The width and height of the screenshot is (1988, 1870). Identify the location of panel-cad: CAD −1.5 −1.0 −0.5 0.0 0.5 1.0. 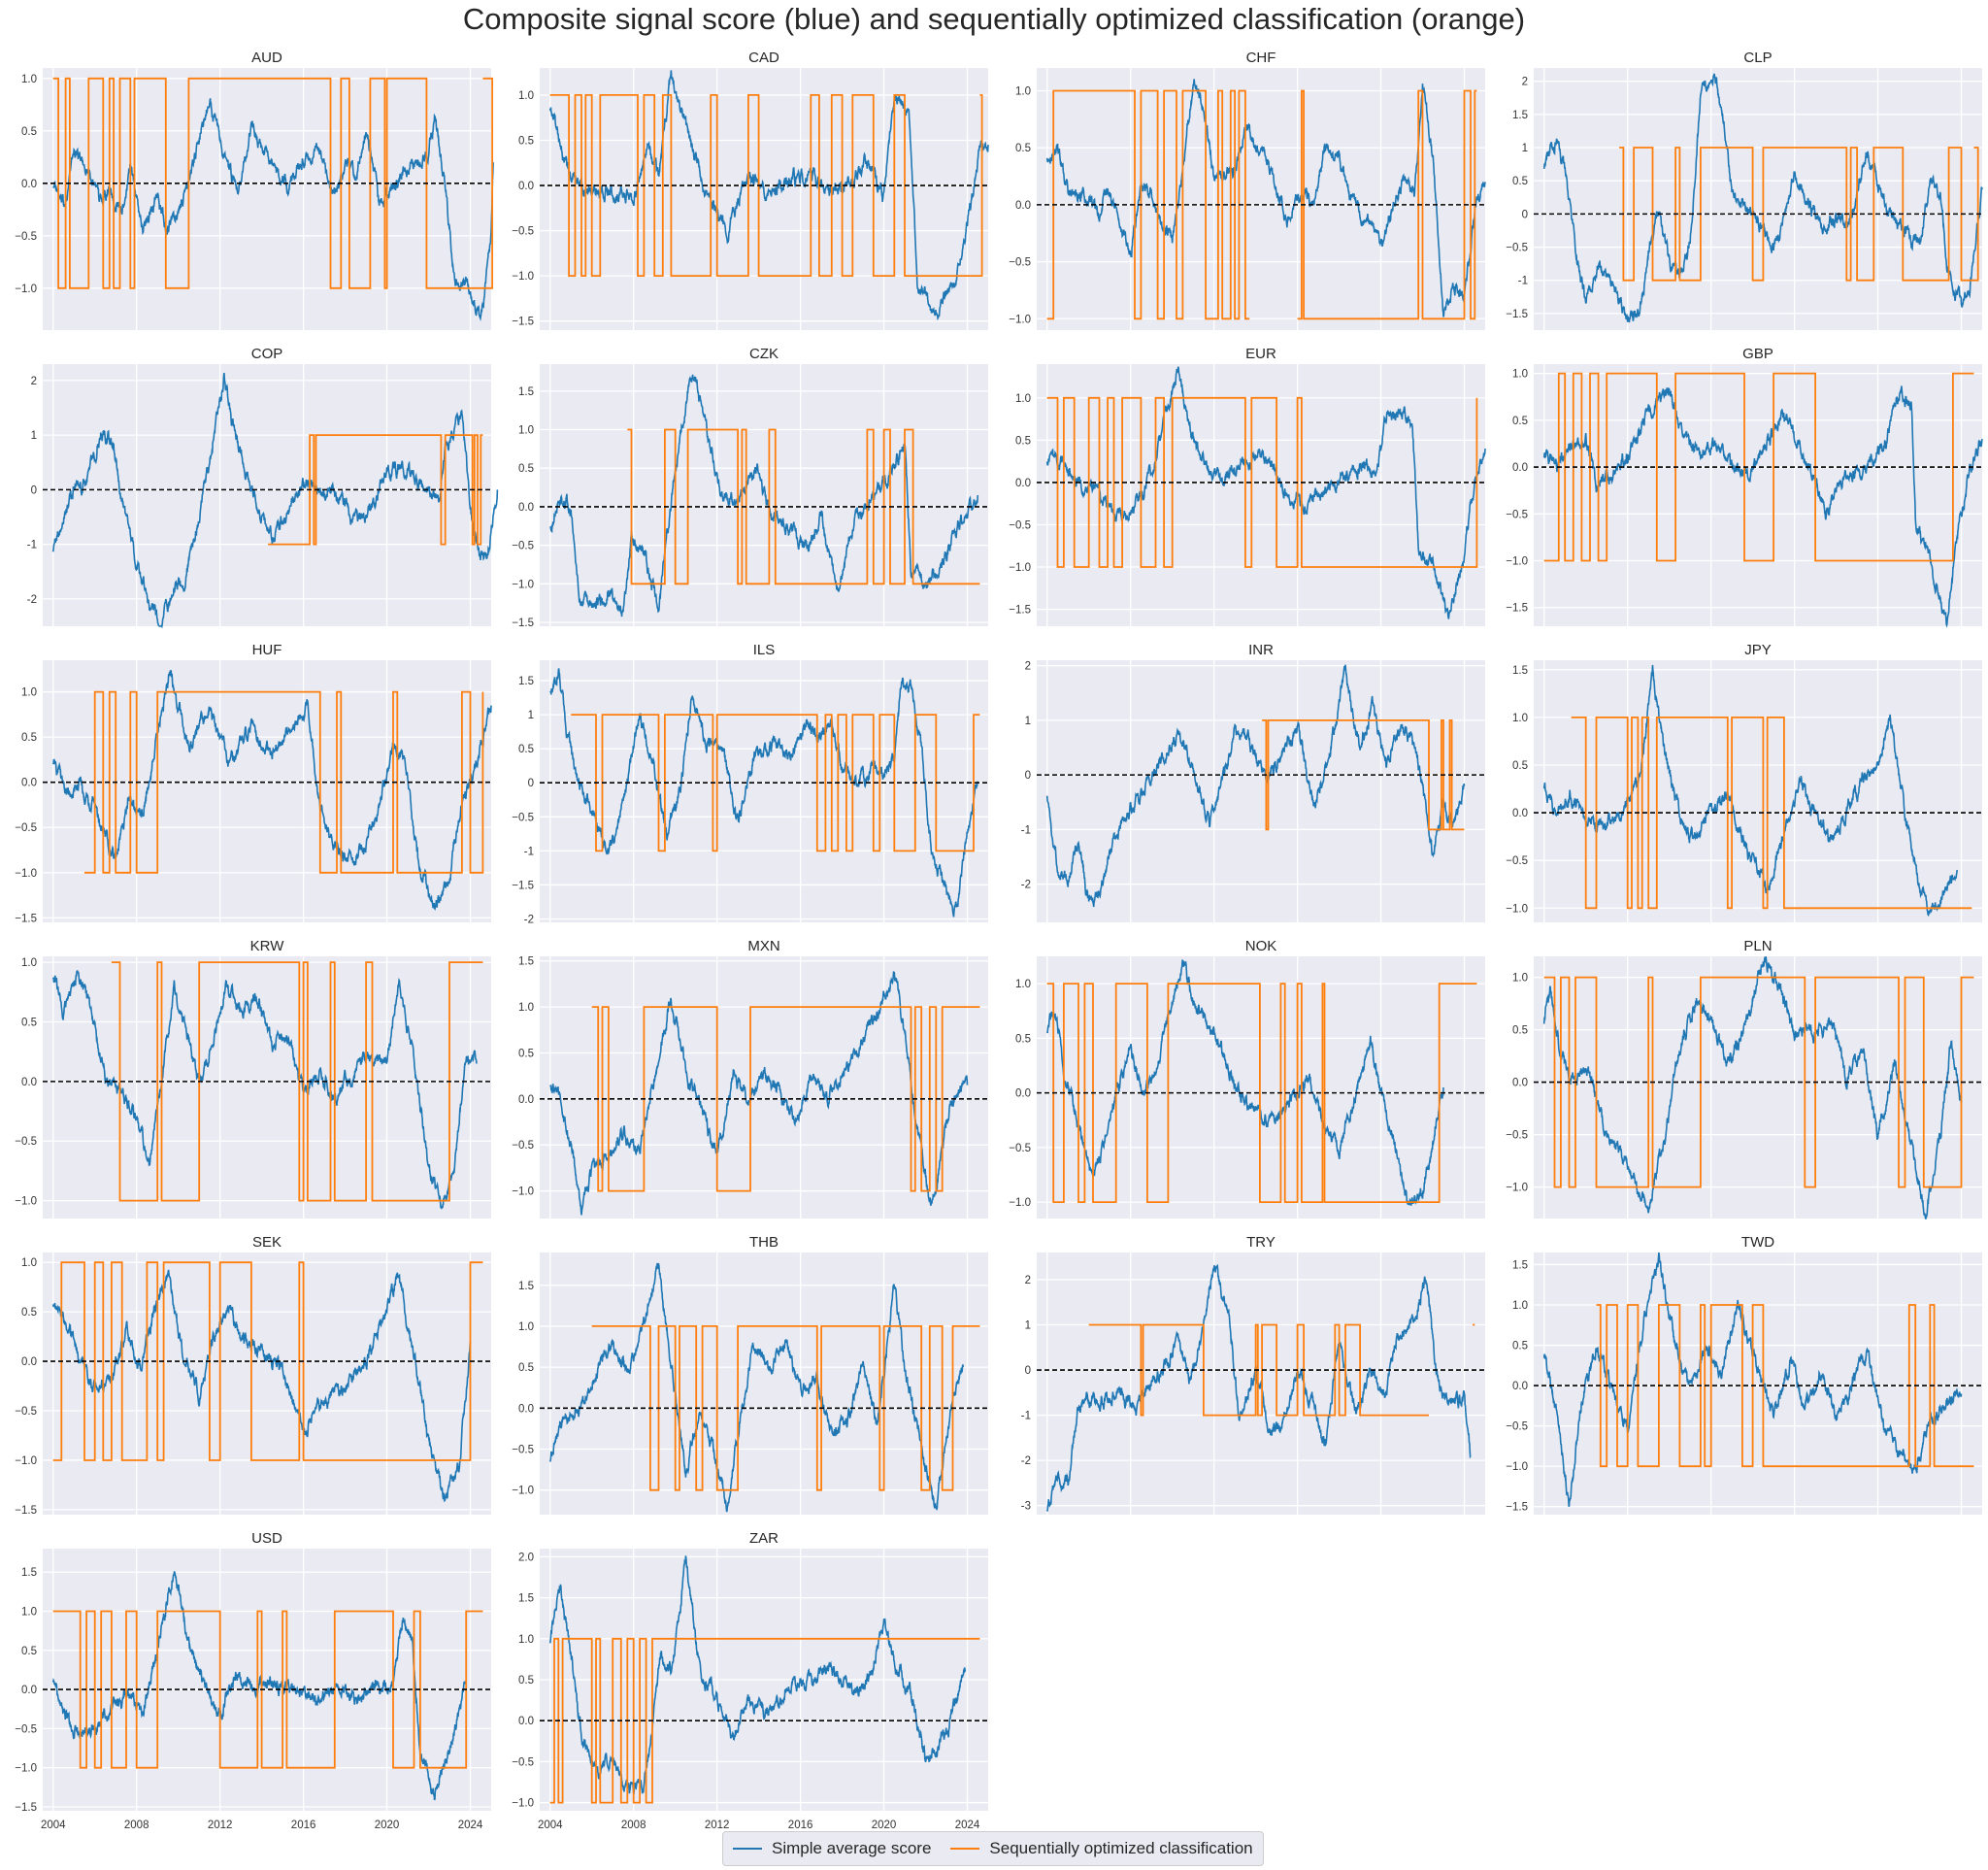
(749, 197).